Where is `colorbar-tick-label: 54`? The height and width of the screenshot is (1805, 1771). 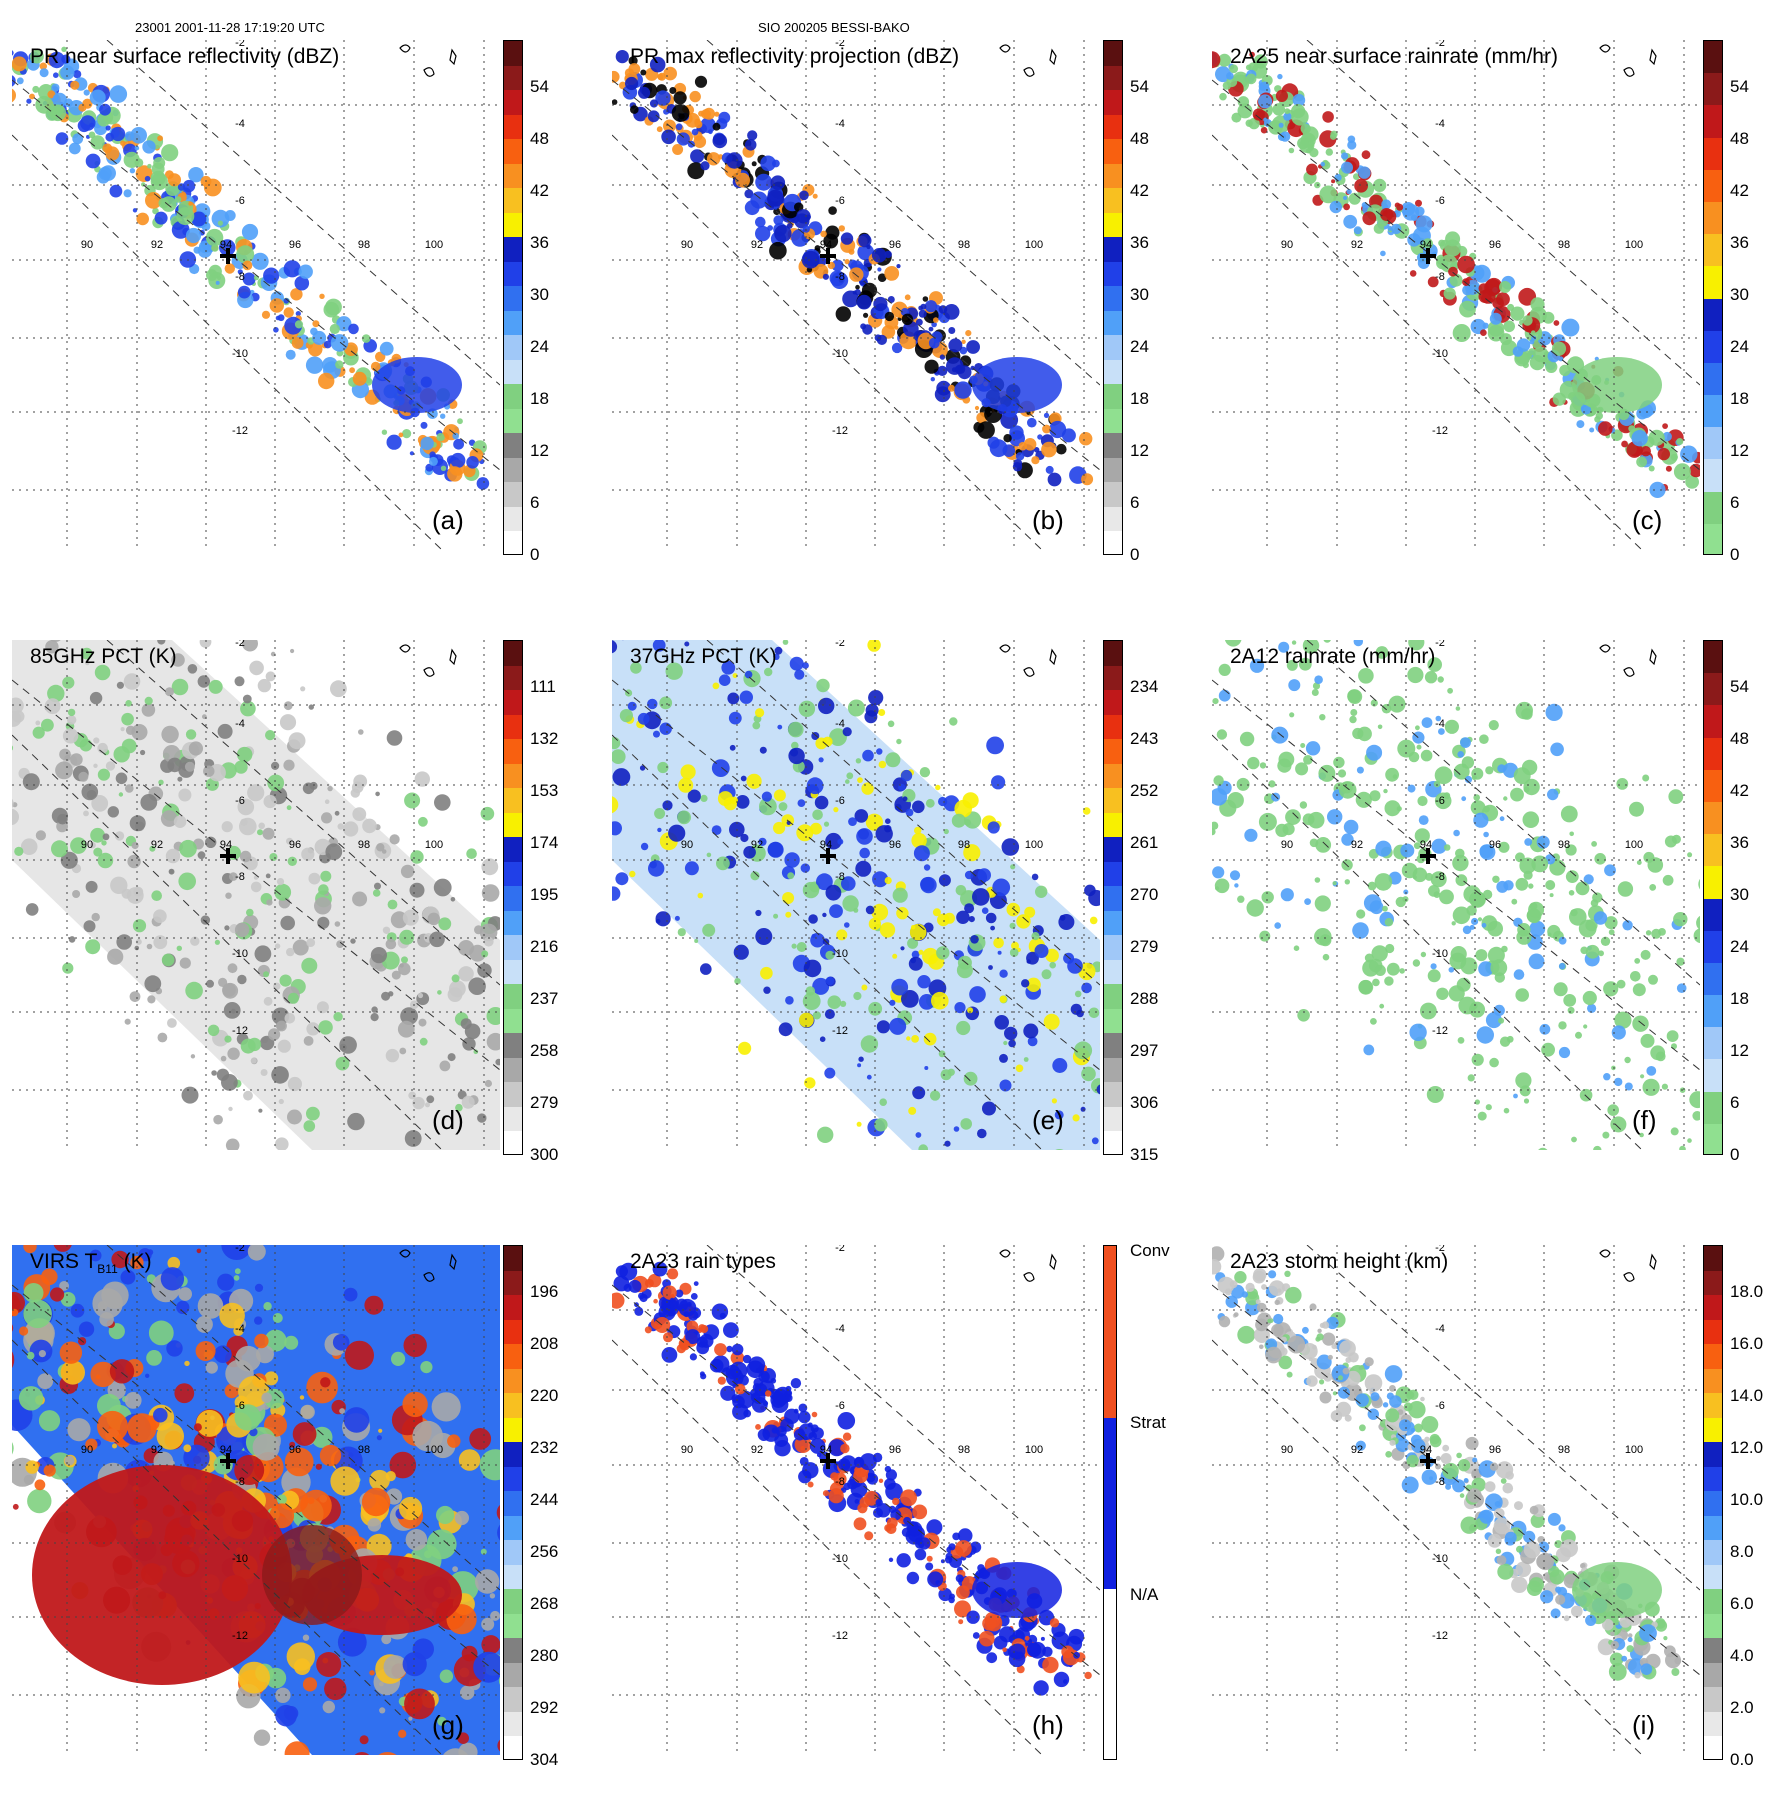
colorbar-tick-label: 54 is located at coordinates (539, 87).